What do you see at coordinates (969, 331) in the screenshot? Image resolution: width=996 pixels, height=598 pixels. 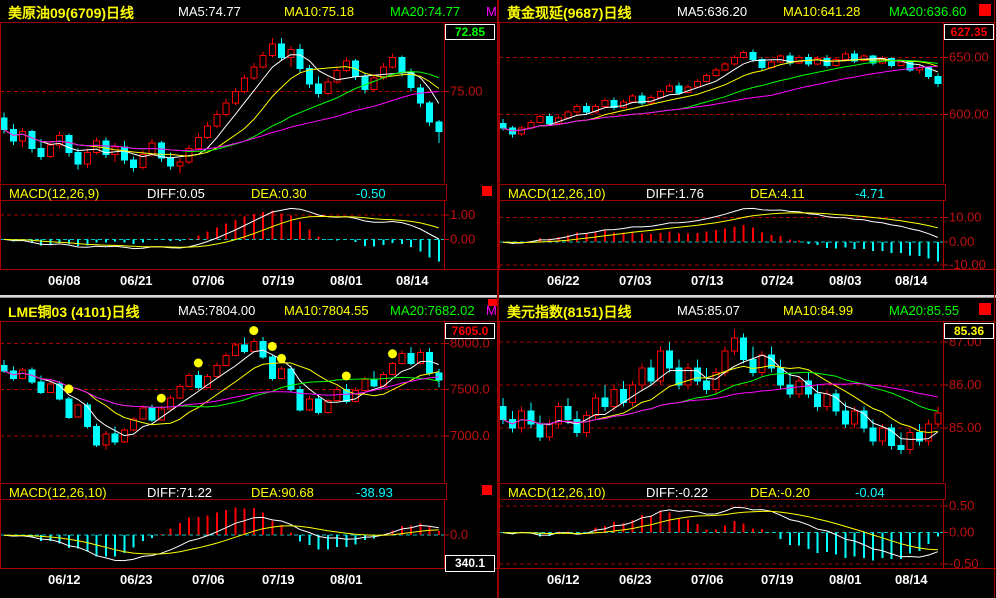 I see `last-price-badge: 85.36` at bounding box center [969, 331].